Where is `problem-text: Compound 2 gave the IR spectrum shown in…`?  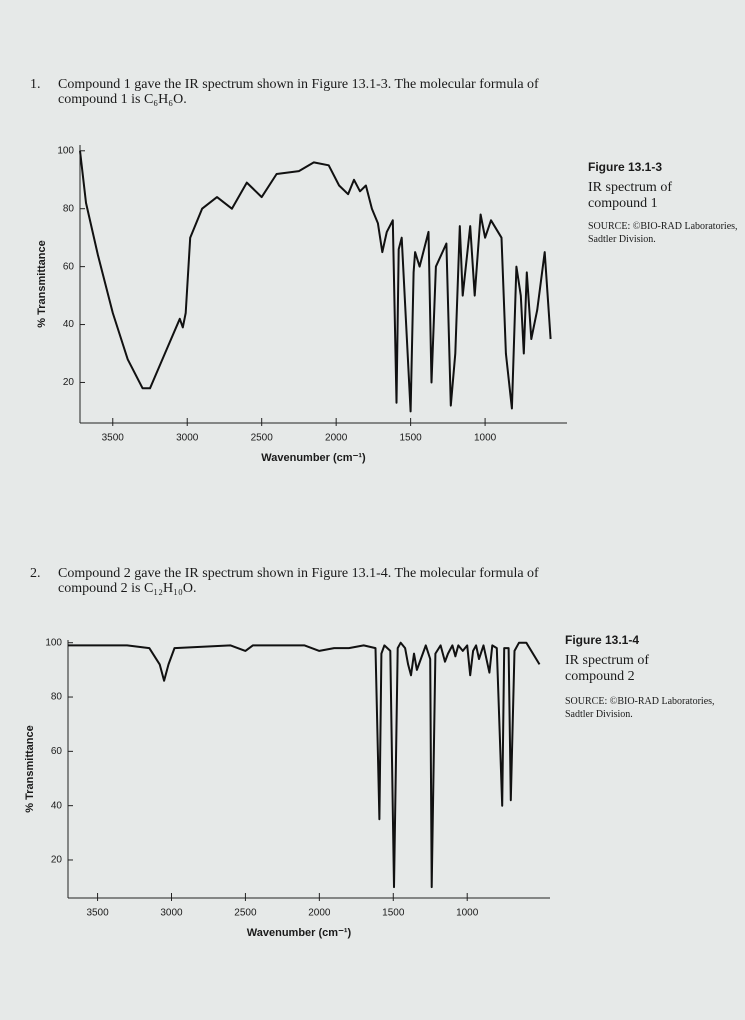
problem-text: Compound 2 gave the IR spectrum shown in… is located at coordinates (298, 581).